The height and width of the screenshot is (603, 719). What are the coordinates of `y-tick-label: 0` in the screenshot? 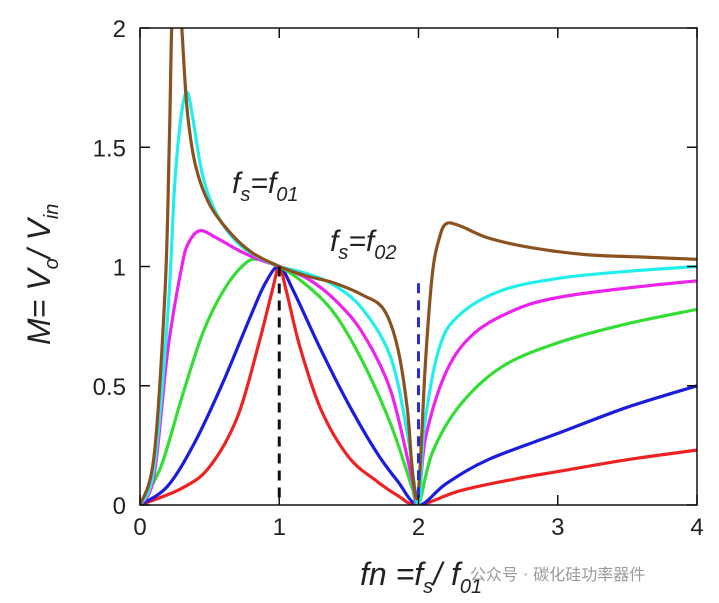 It's located at (119, 506).